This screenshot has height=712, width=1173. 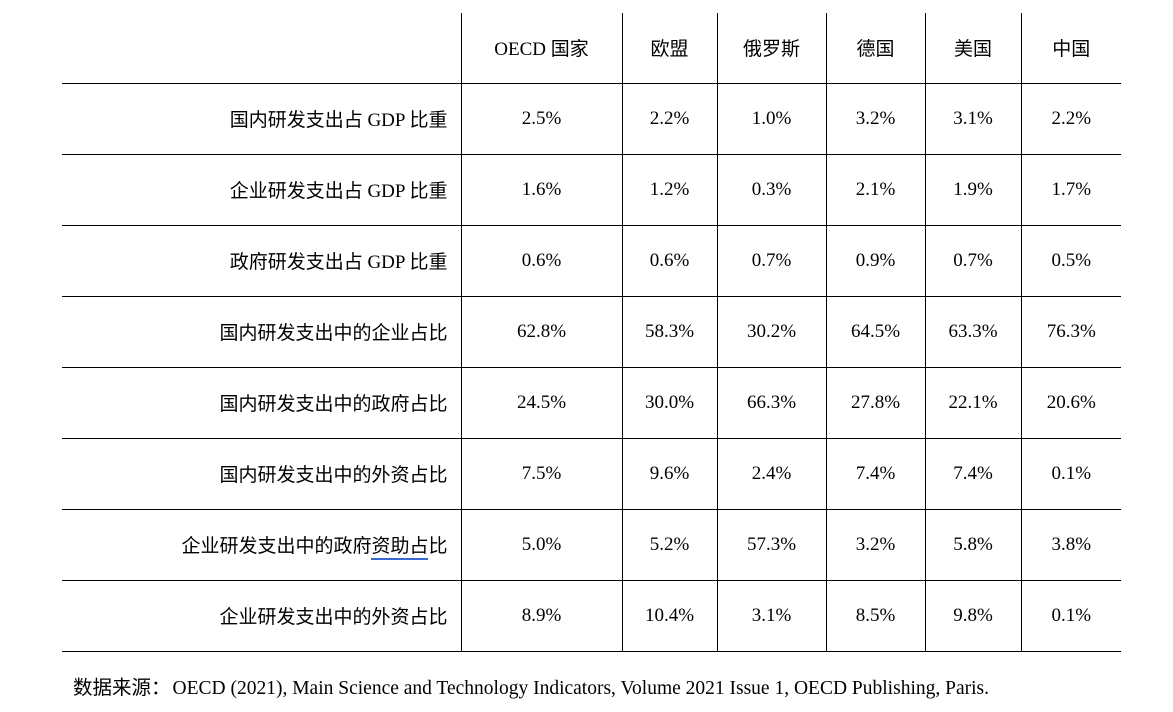 I want to click on value-cell: 66.3%, so click(x=771, y=403).